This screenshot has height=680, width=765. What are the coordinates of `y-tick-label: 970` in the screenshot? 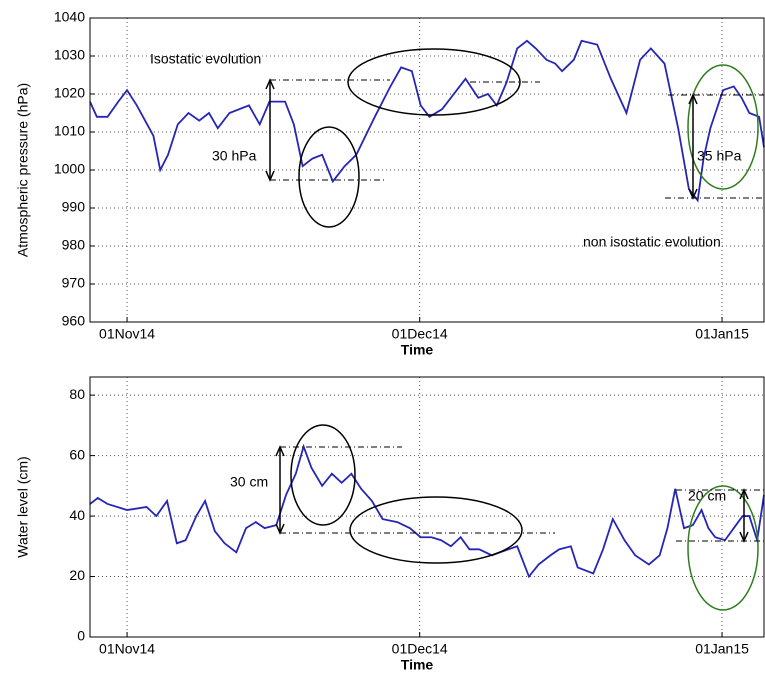 It's located at (74, 283).